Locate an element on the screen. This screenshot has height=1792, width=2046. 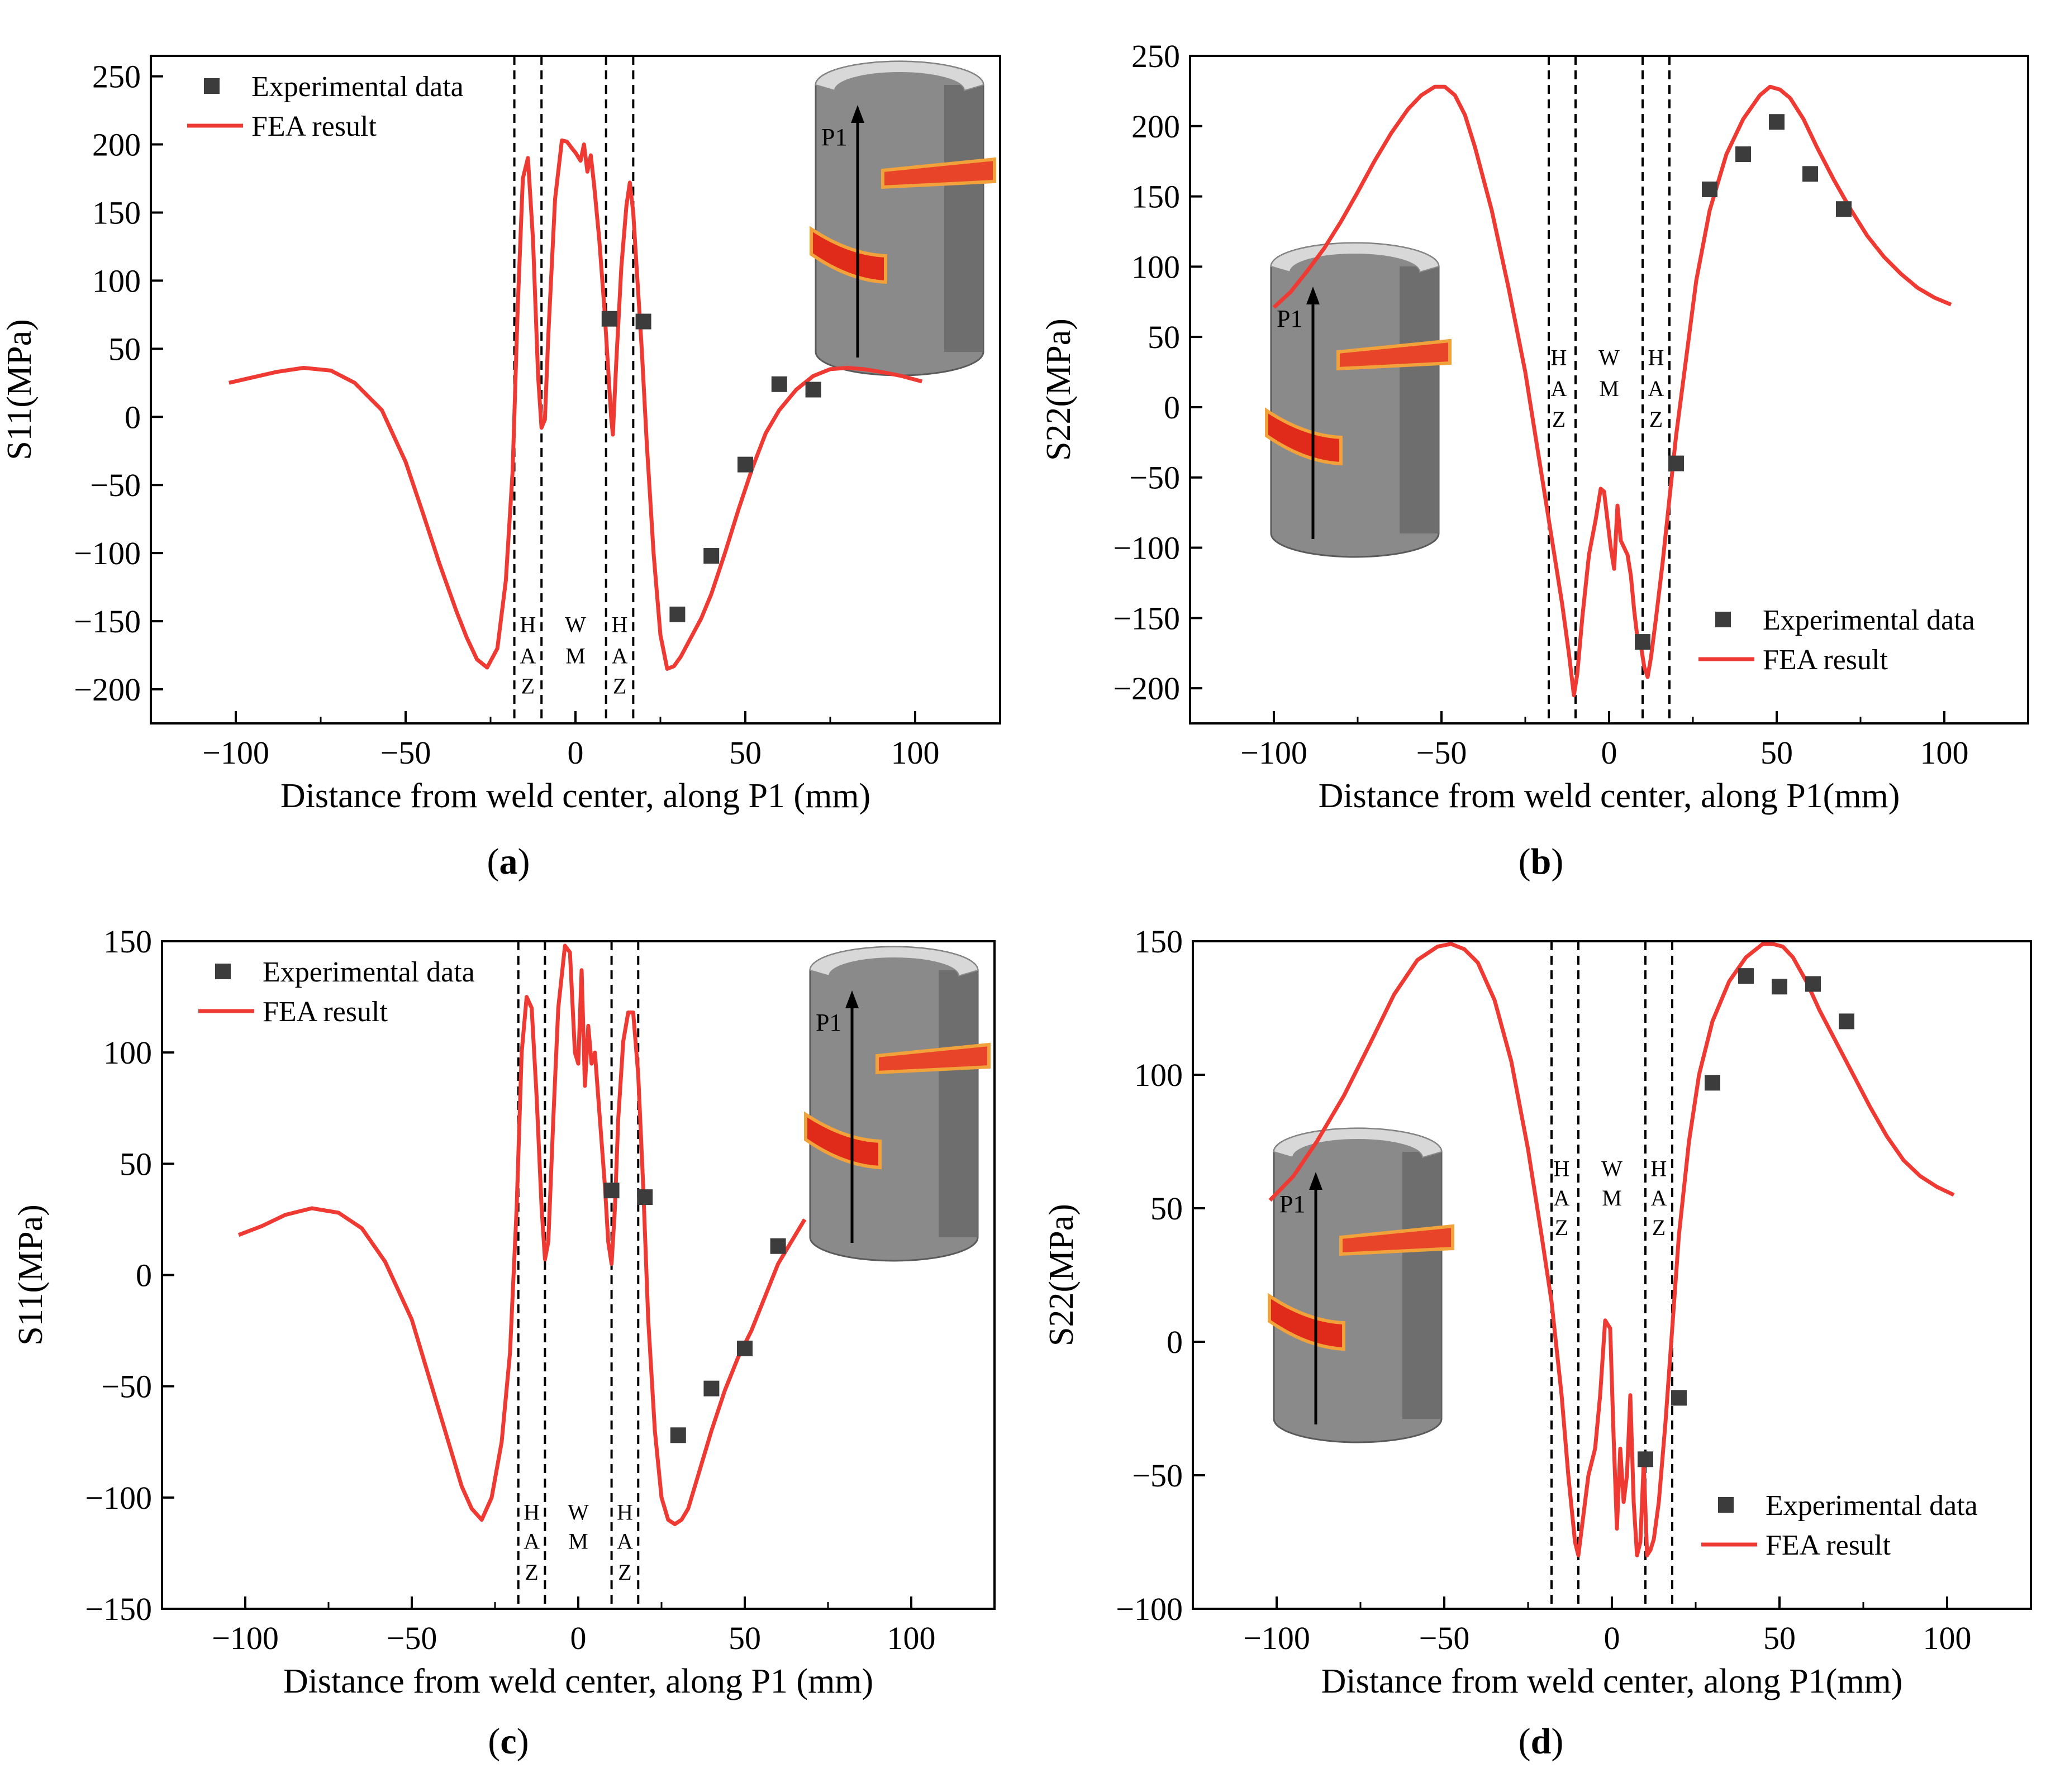
inset-p1-label-c: P1 is located at coordinates (828, 1022).